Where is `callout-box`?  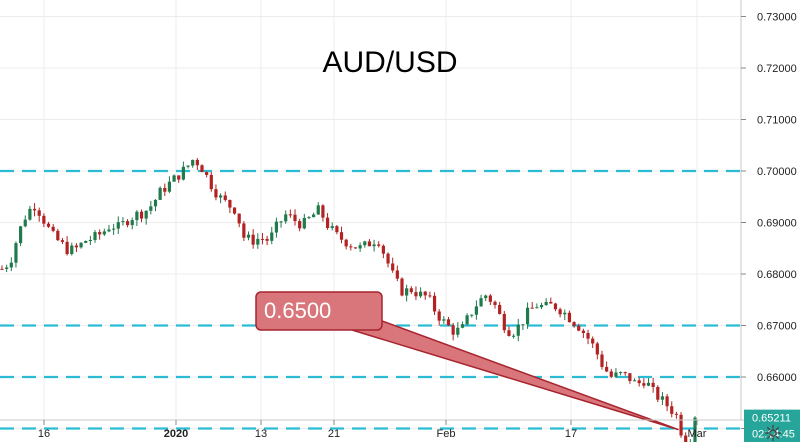
callout-box is located at coordinates (319, 311).